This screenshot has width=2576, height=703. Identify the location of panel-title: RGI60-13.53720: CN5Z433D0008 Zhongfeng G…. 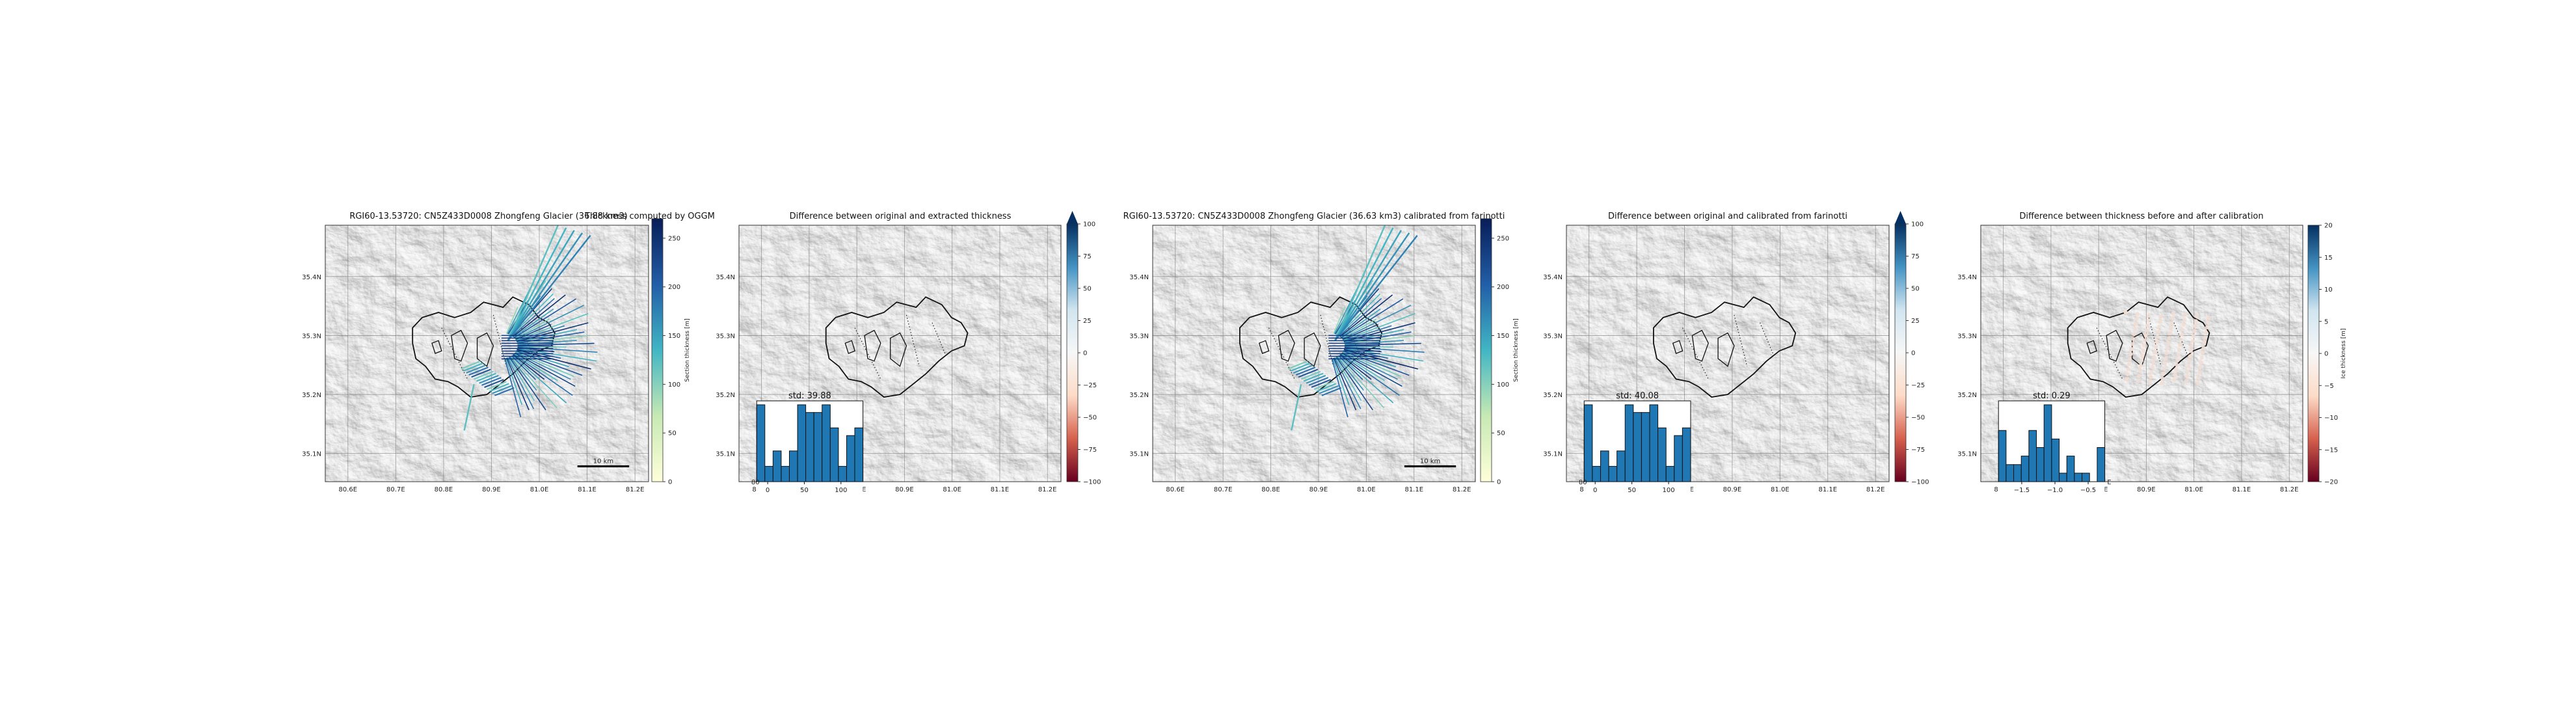
(1314, 216).